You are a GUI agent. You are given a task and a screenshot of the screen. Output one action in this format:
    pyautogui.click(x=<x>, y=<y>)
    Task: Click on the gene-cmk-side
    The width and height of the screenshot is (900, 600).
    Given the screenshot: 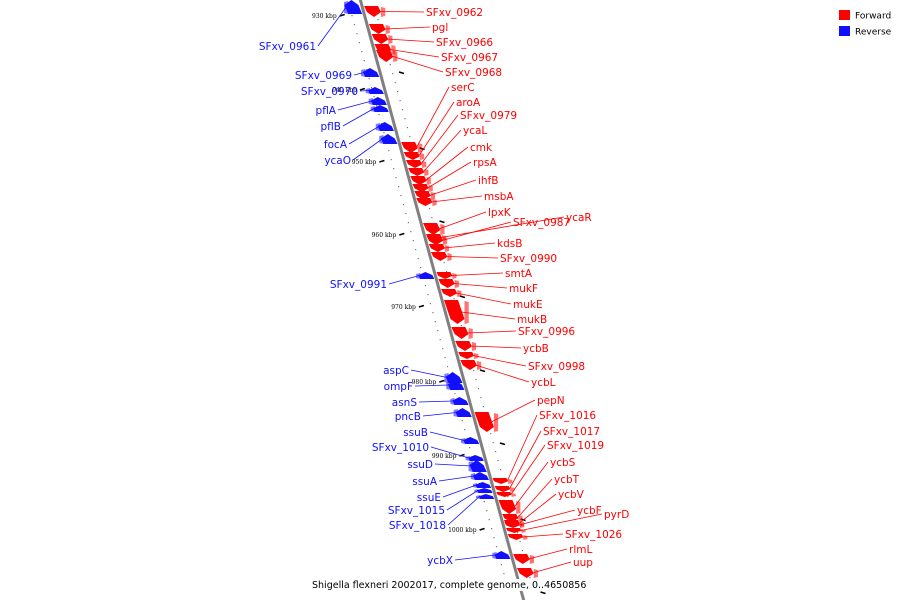 What is the action you would take?
    pyautogui.click(x=428, y=181)
    